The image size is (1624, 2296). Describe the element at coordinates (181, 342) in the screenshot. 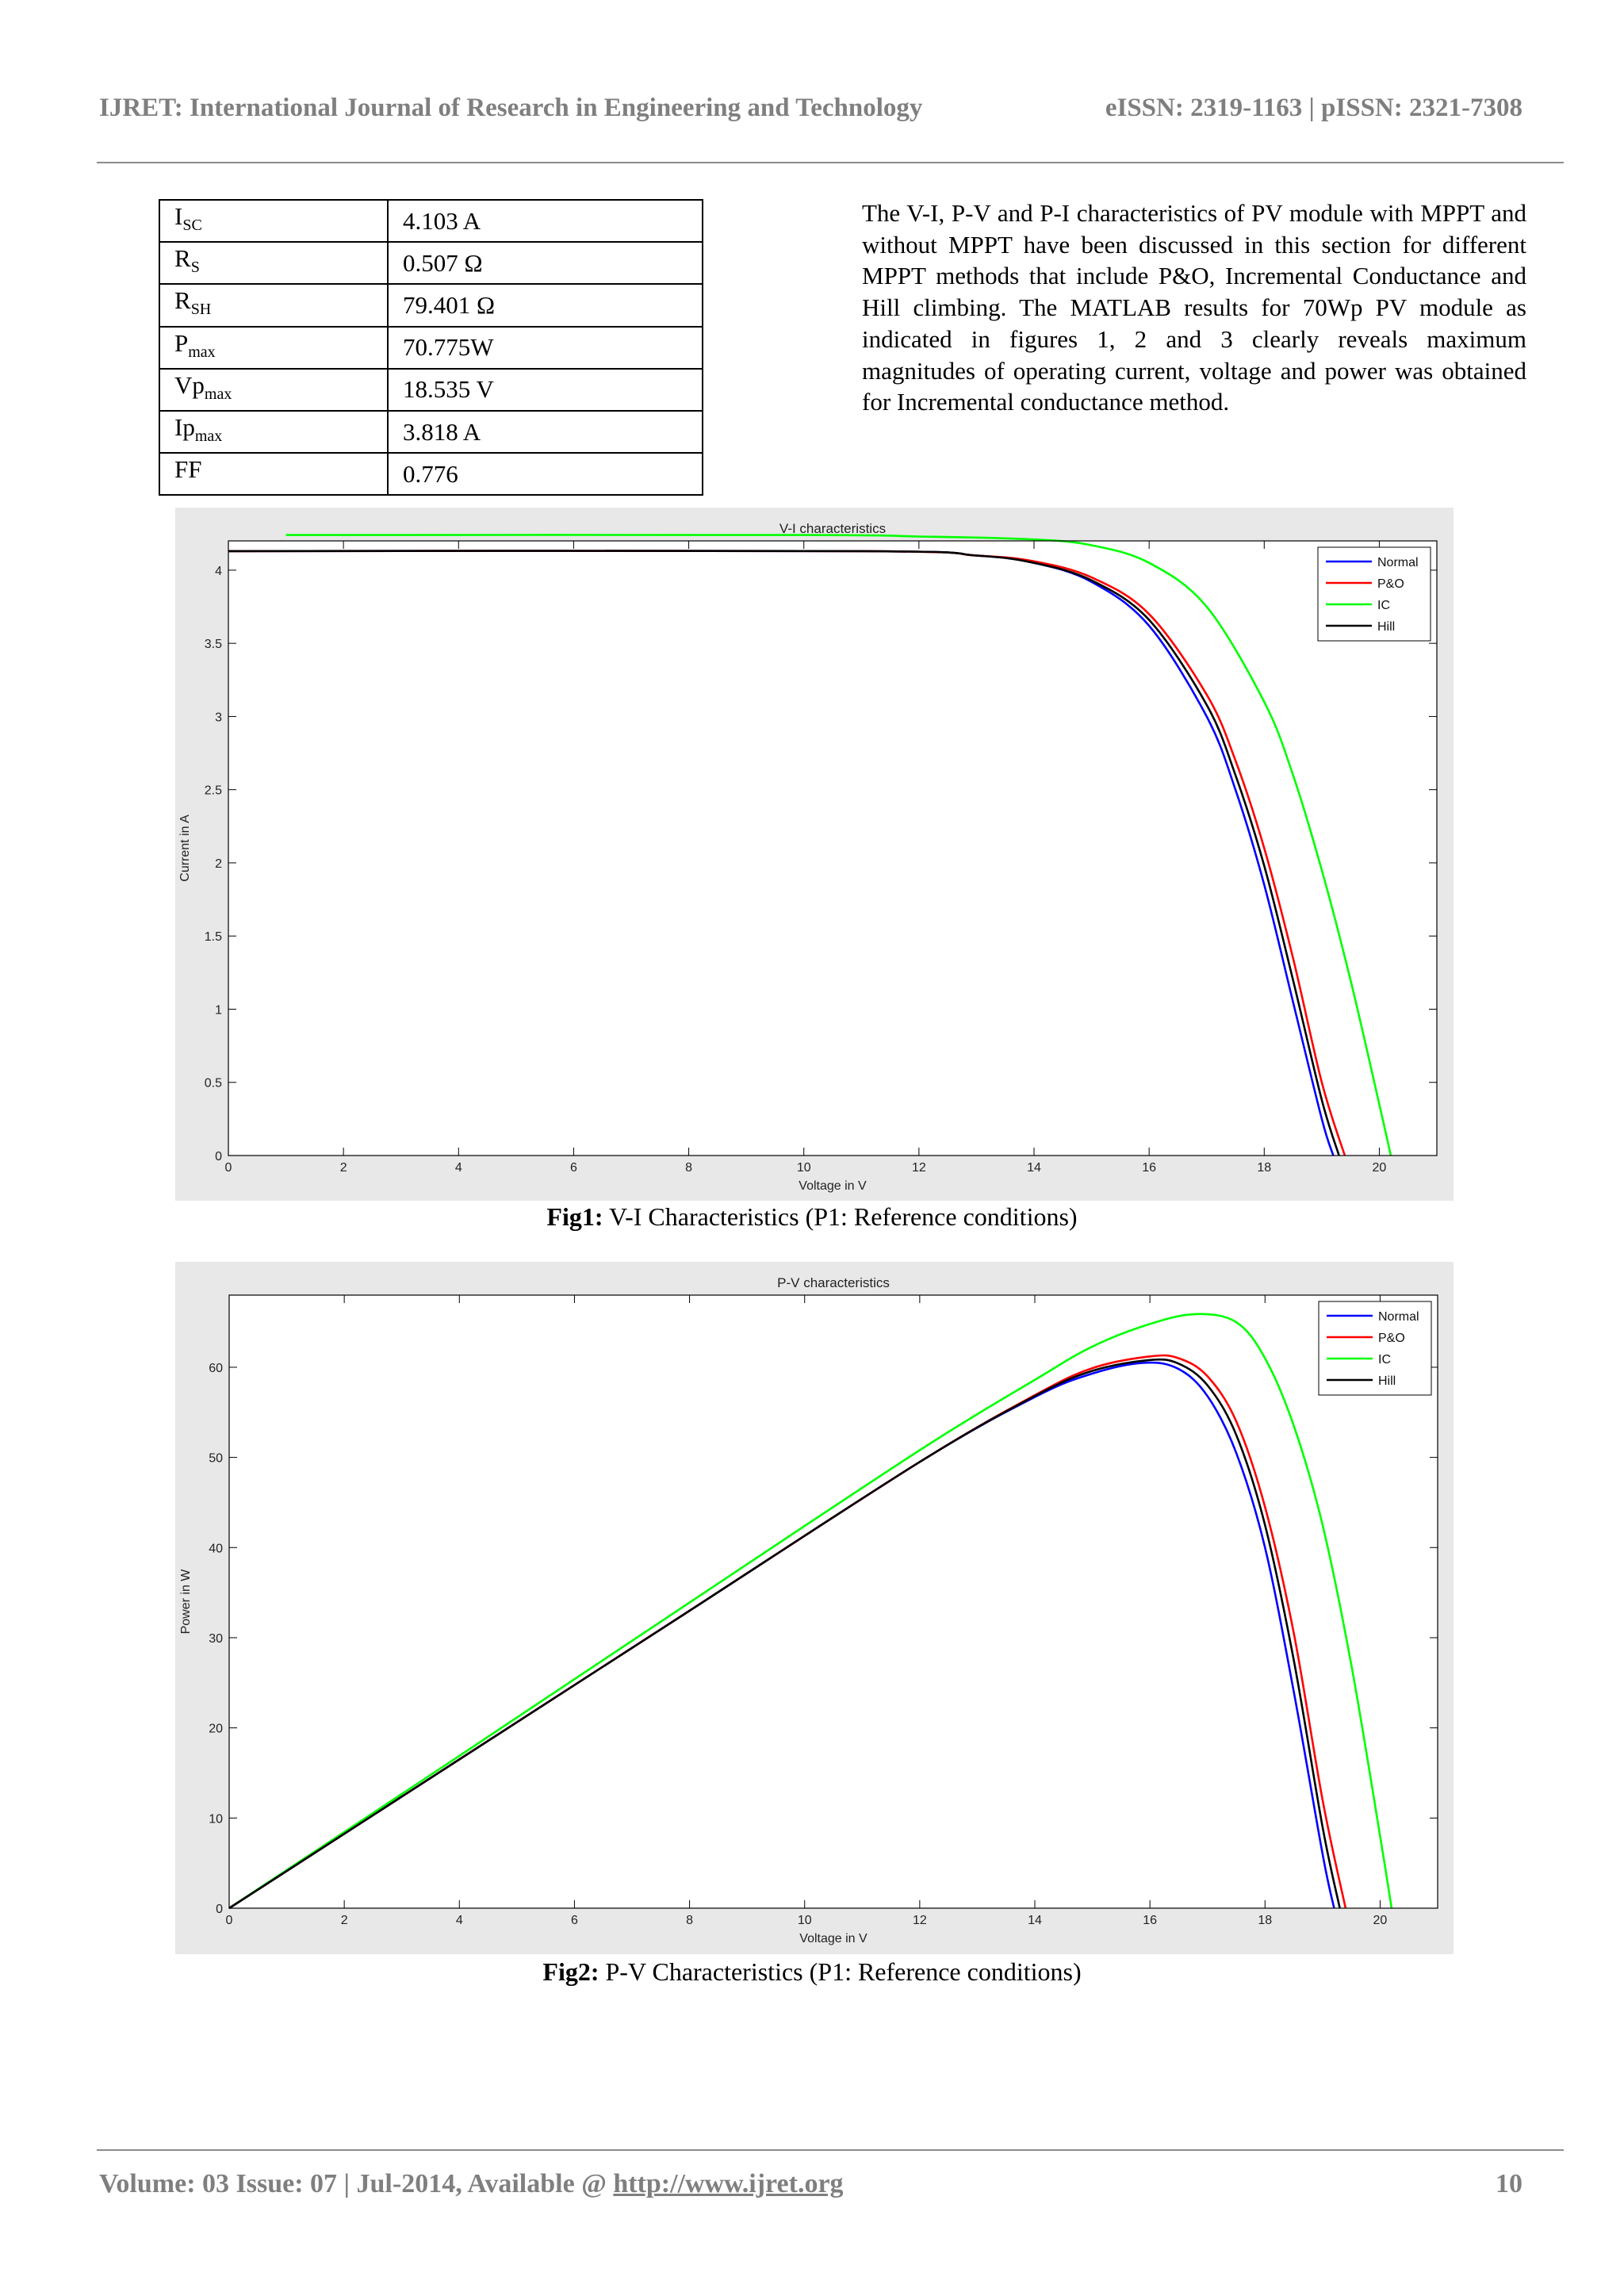

I see `param-symbol-main: P` at that location.